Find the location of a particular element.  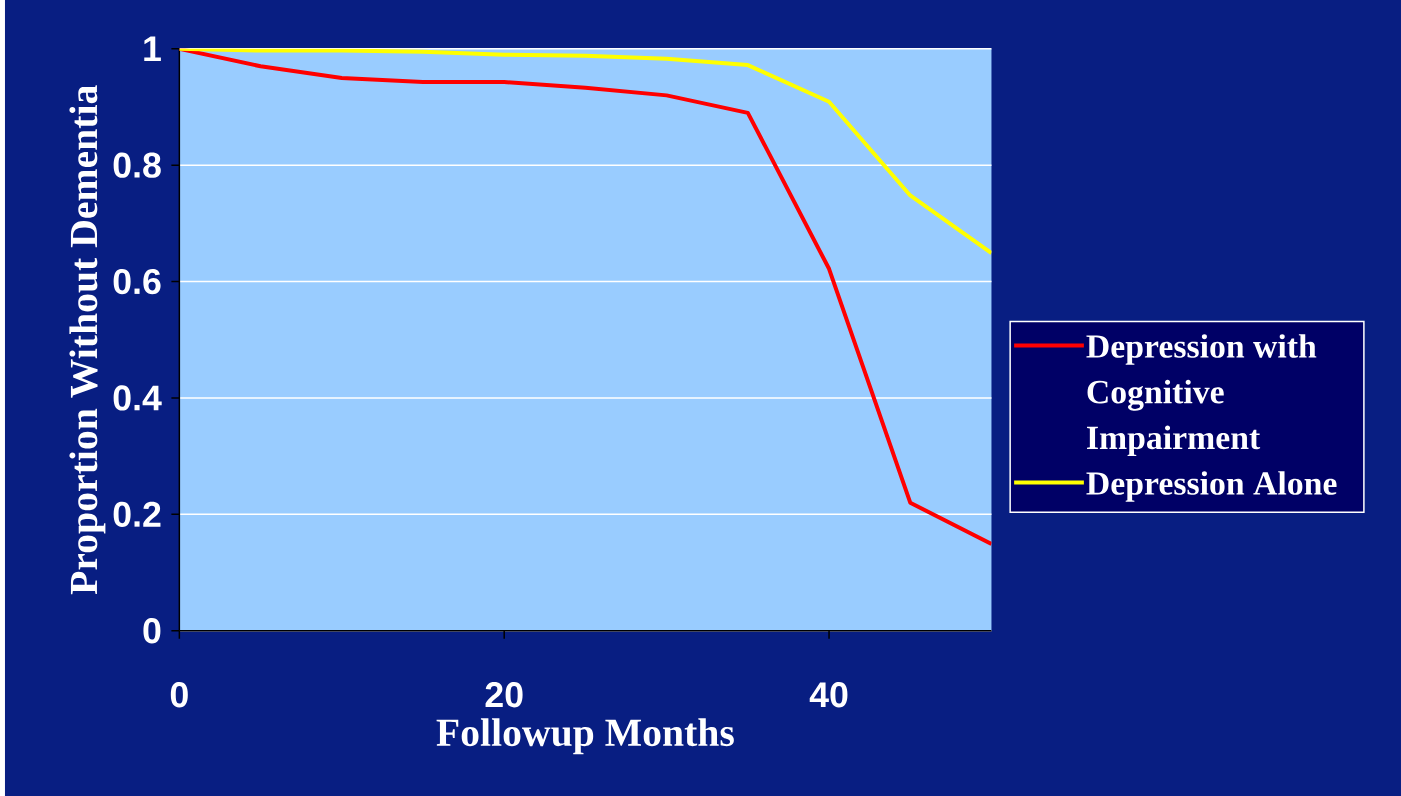

y-axis-title: Proportion Without Dementia is located at coordinates (87, 340).